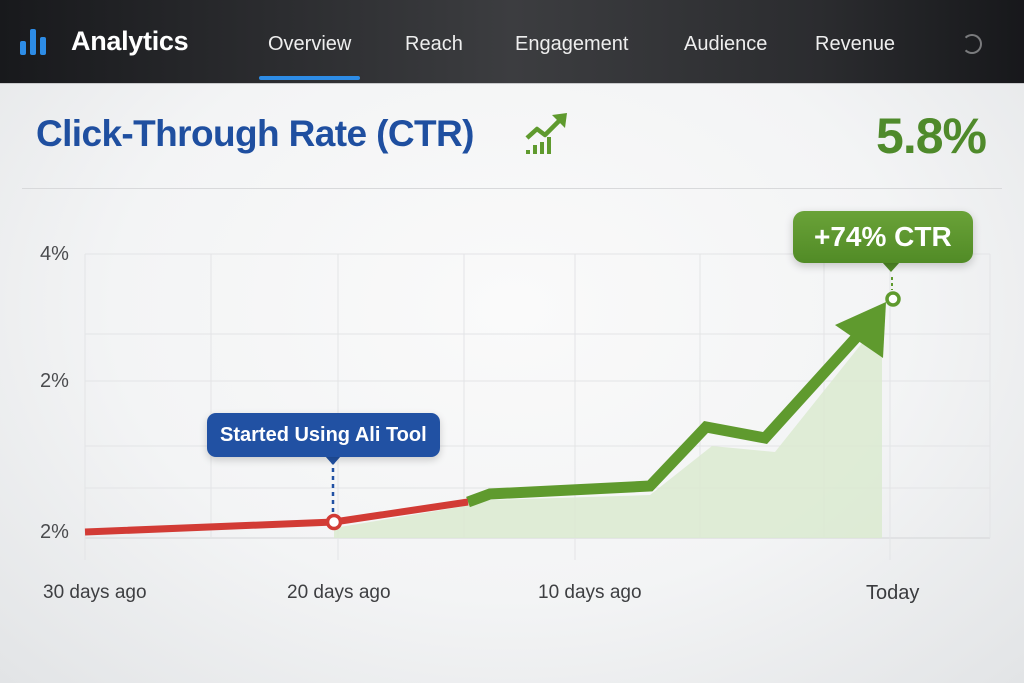  What do you see at coordinates (434, 44) in the screenshot?
I see `tab-reach: Reach` at bounding box center [434, 44].